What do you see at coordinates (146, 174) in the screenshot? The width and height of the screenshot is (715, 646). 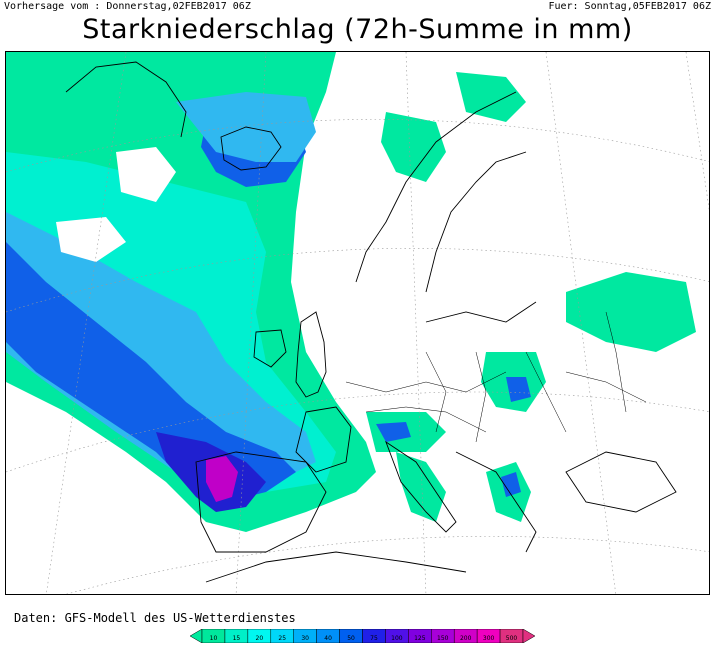 I see `precip-greenland-white` at bounding box center [146, 174].